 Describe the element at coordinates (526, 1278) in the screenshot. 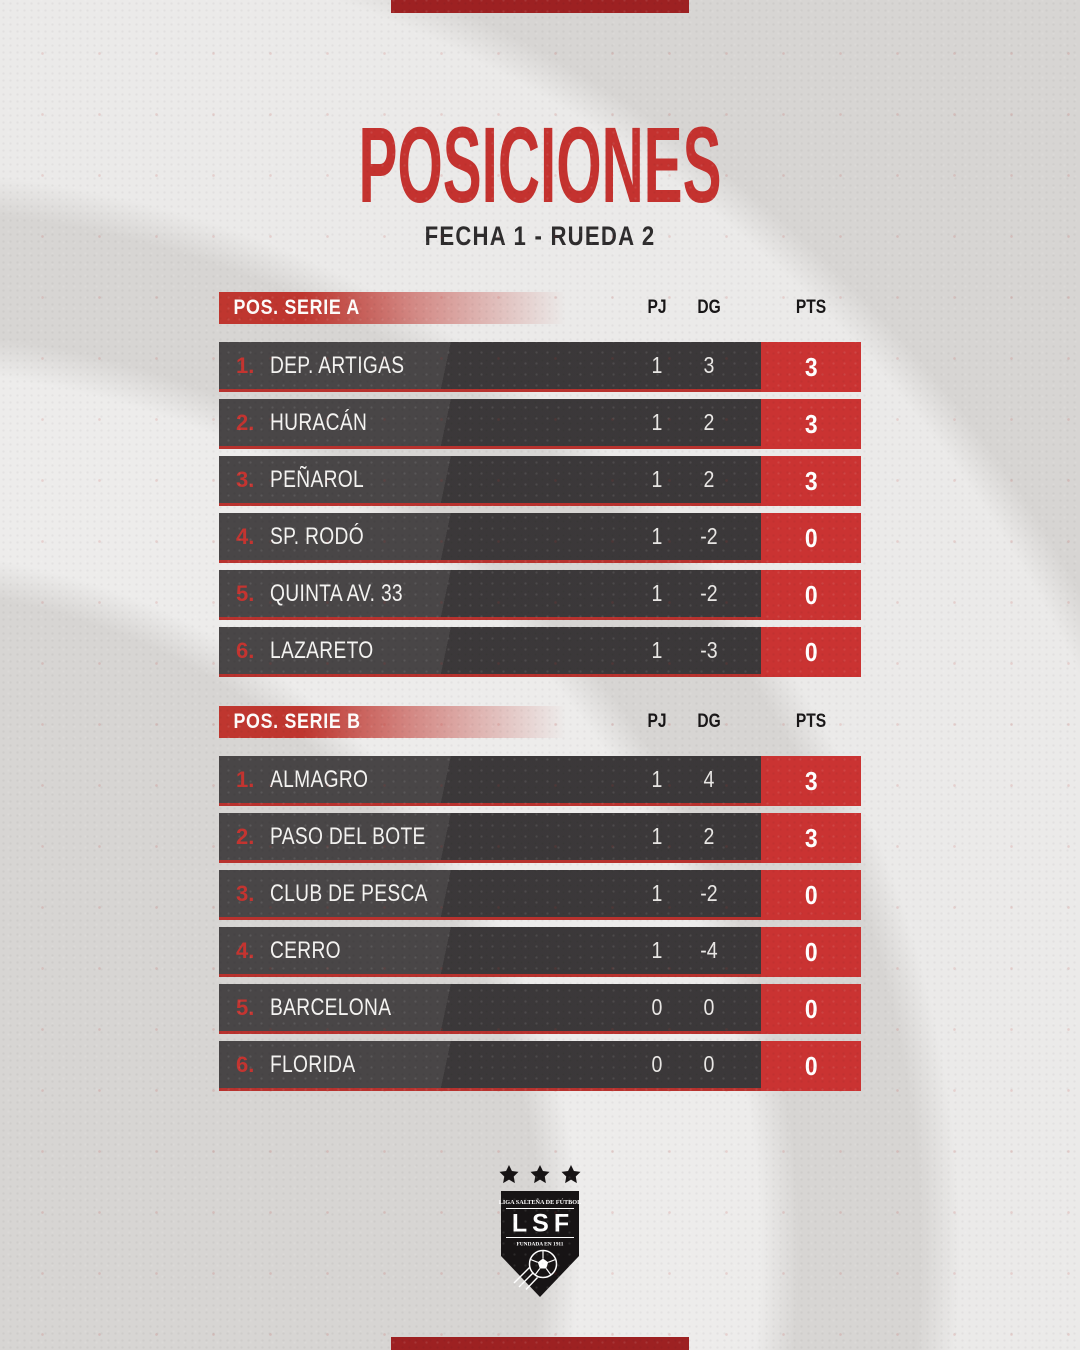

I see `ball-trail-lines` at that location.